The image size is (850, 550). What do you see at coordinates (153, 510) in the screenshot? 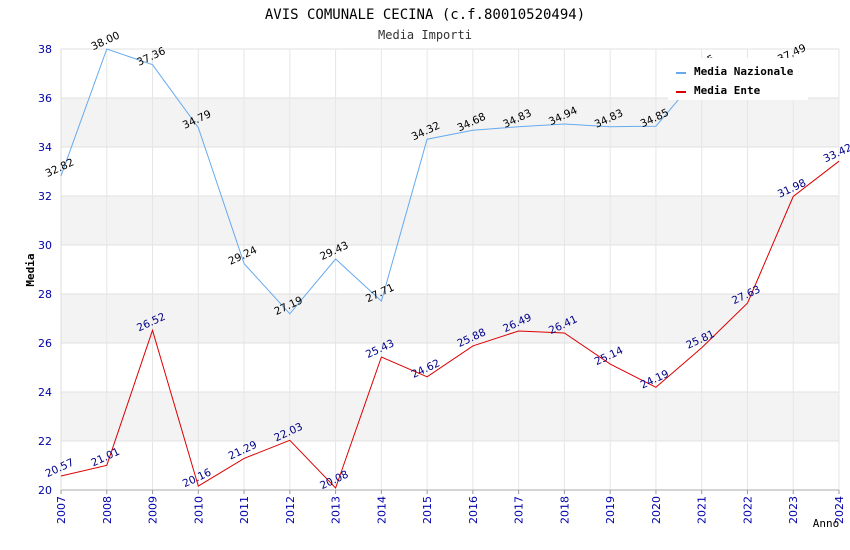
I see `x-tick-label: 2009` at bounding box center [153, 510].